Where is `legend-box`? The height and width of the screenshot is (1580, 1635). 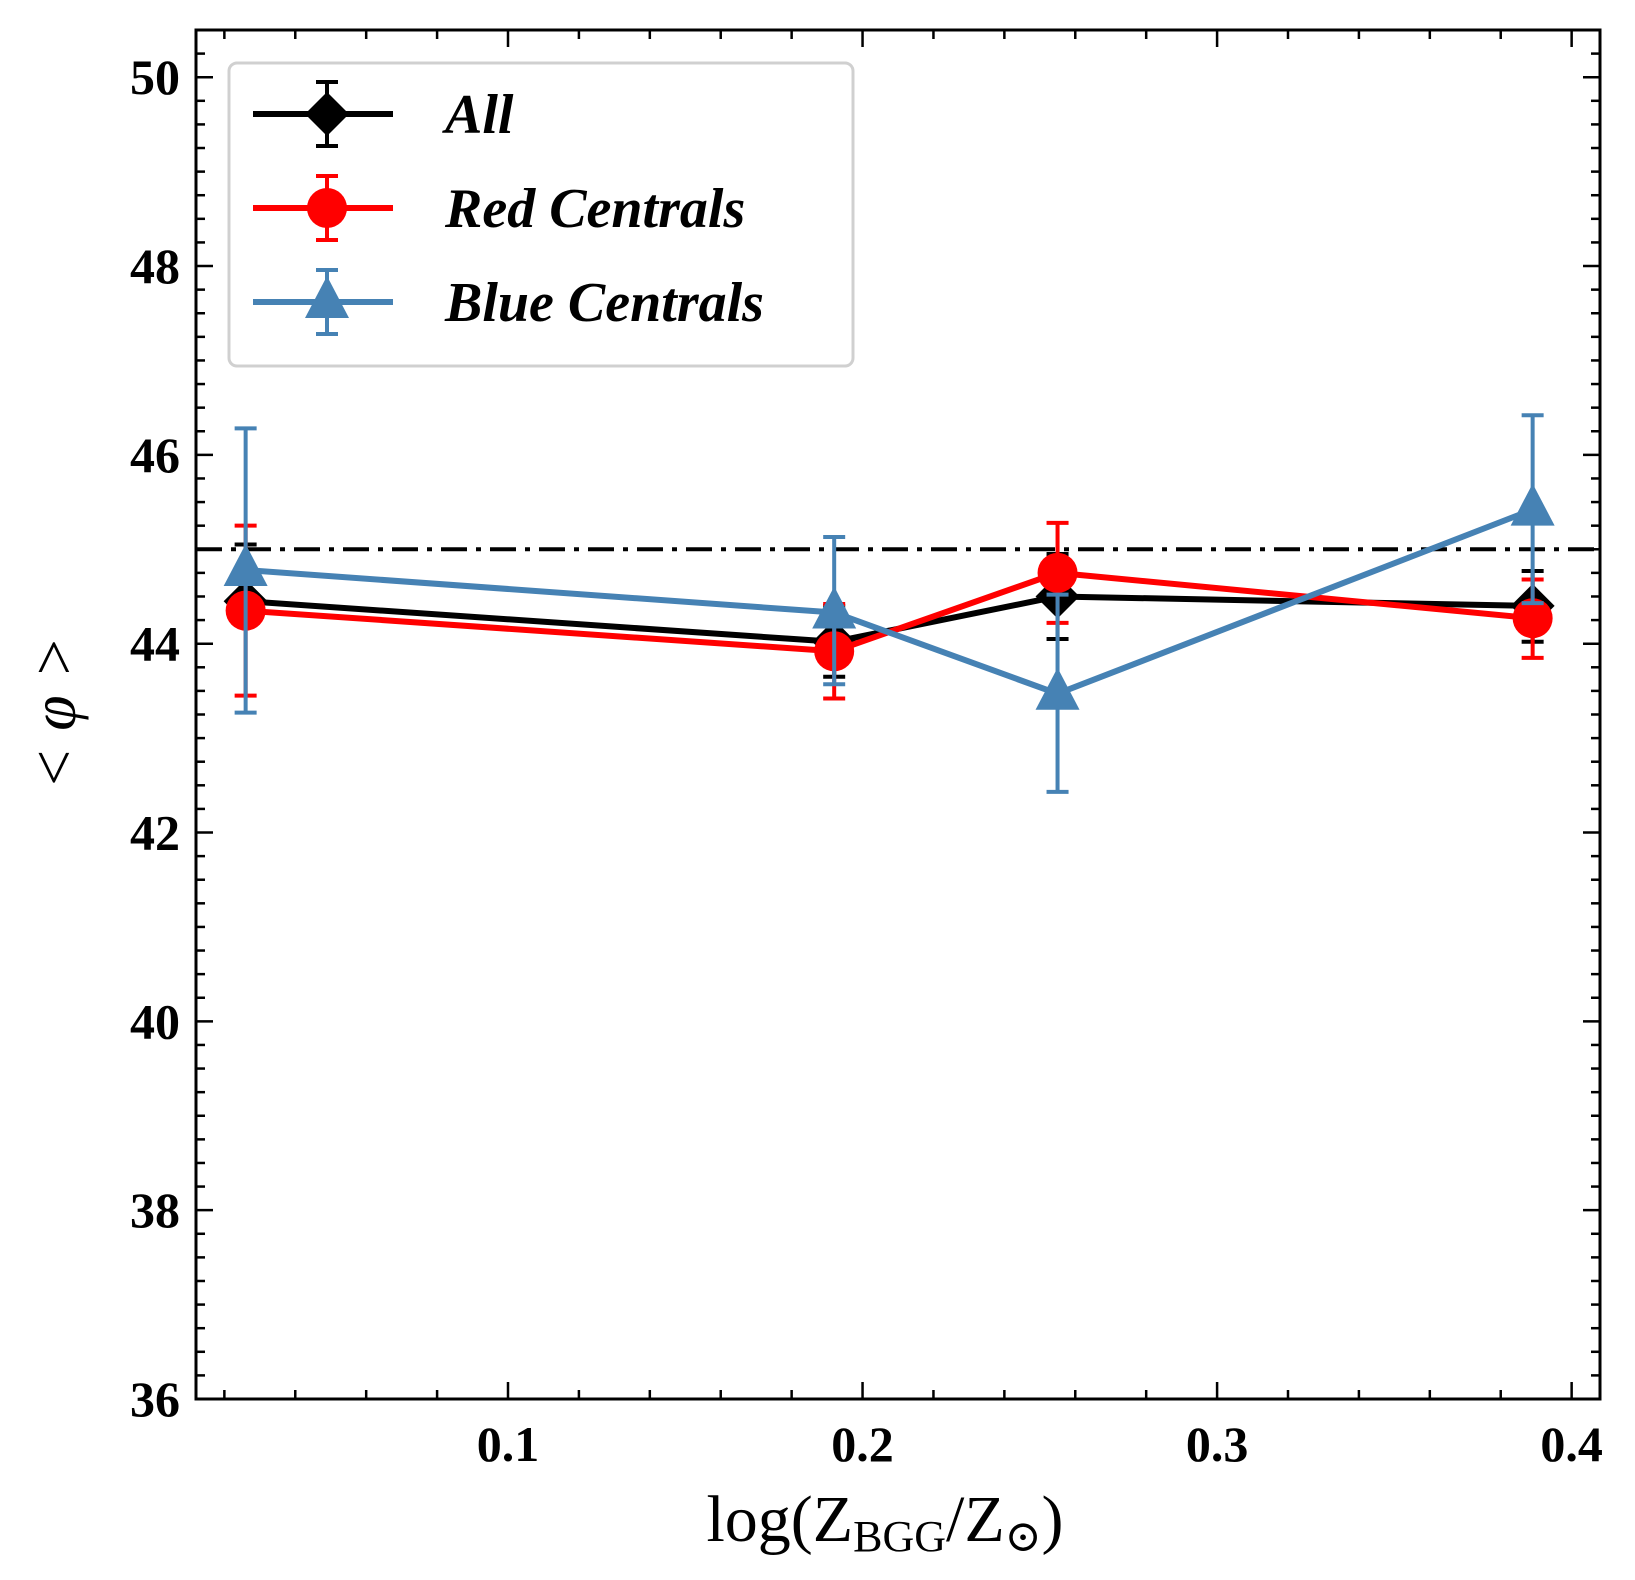 legend-box is located at coordinates (541, 214).